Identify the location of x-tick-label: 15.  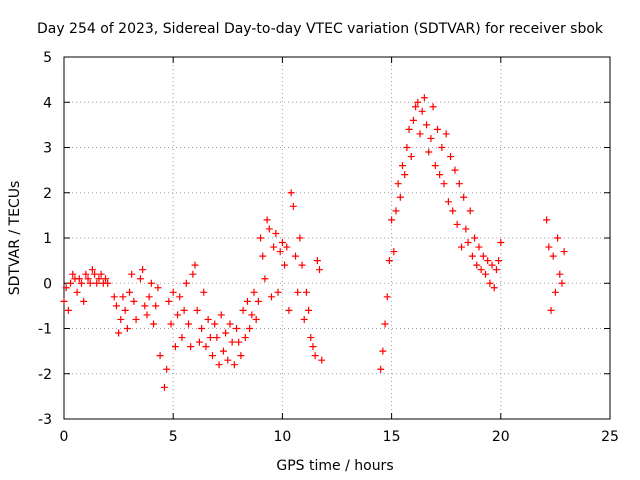
(392, 437).